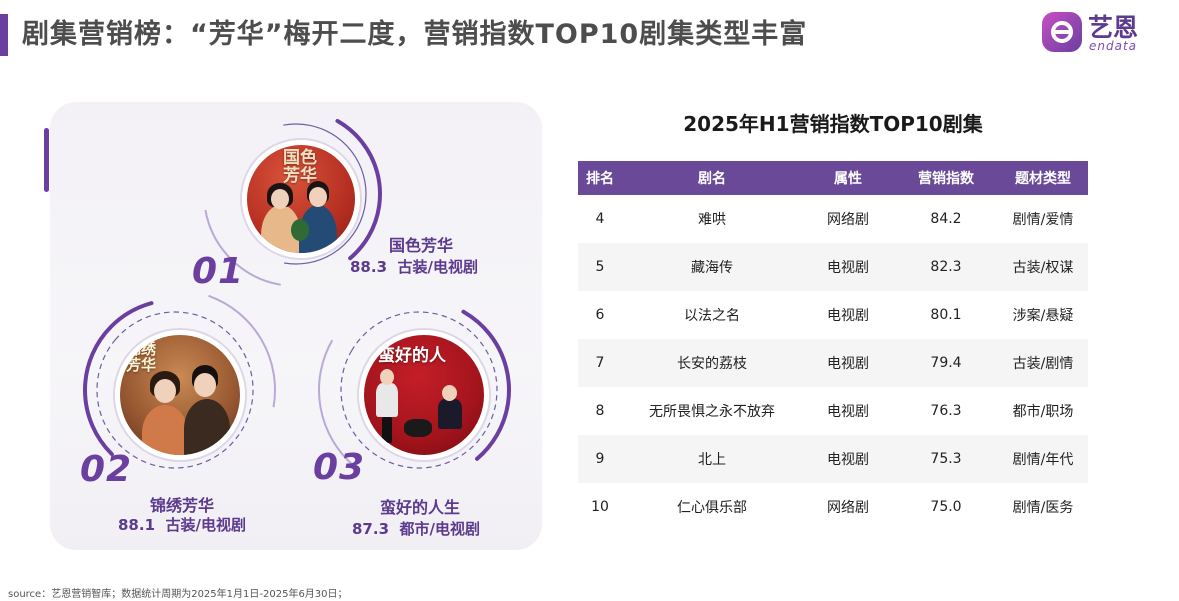  I want to click on cell-title: 北上, so click(712, 459).